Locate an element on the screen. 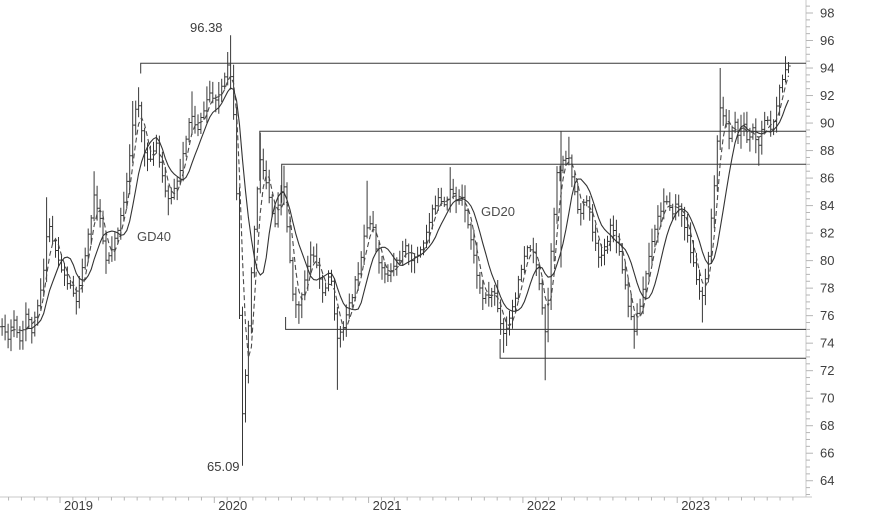 The height and width of the screenshot is (515, 874). y-axis-labels: 98 96 94 92 90 88 86 84 82 80 78 76 74 72 70 68 66 64 is located at coordinates (827, 247).